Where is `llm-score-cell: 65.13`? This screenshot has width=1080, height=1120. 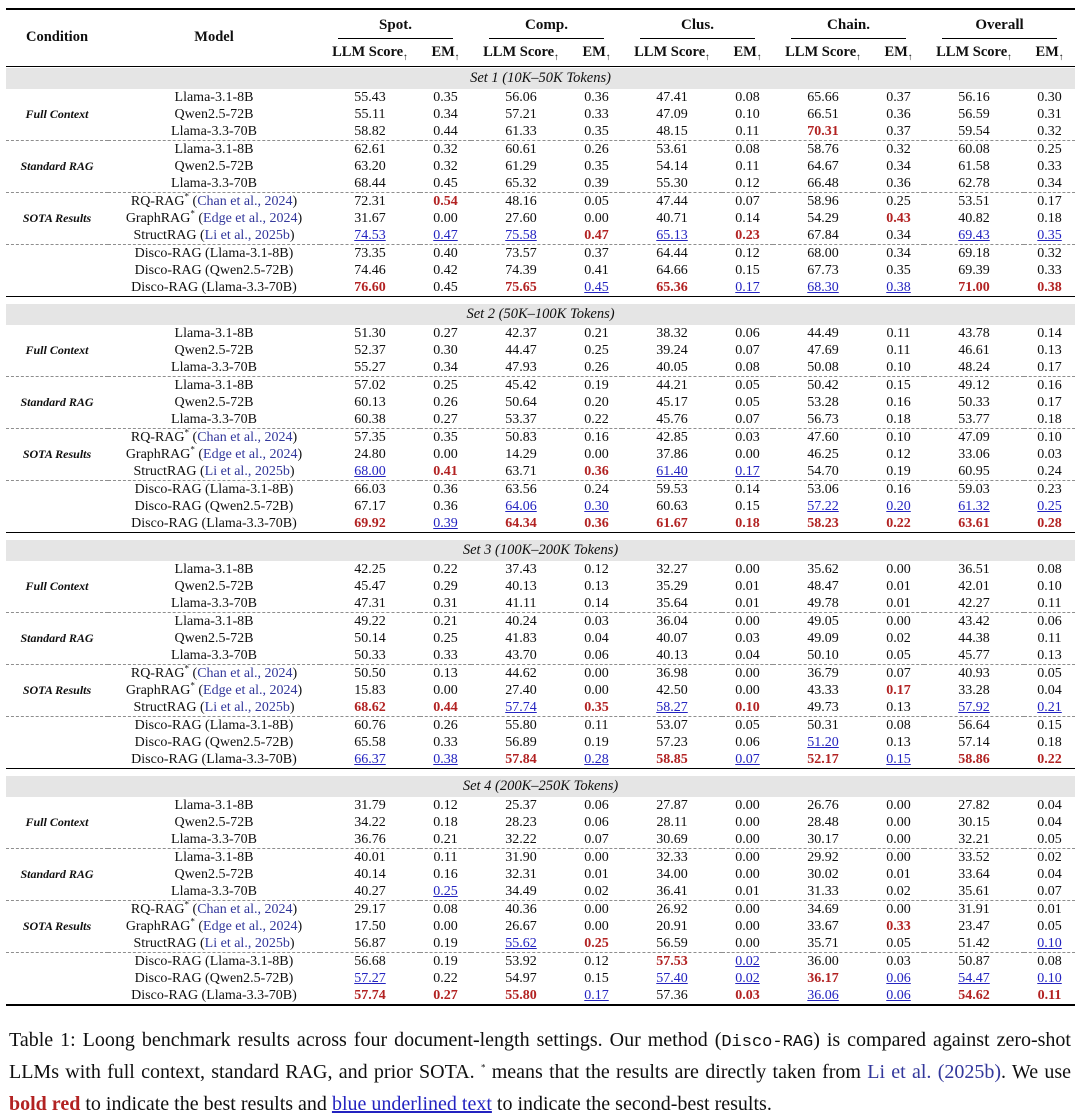 llm-score-cell: 65.13 is located at coordinates (672, 235).